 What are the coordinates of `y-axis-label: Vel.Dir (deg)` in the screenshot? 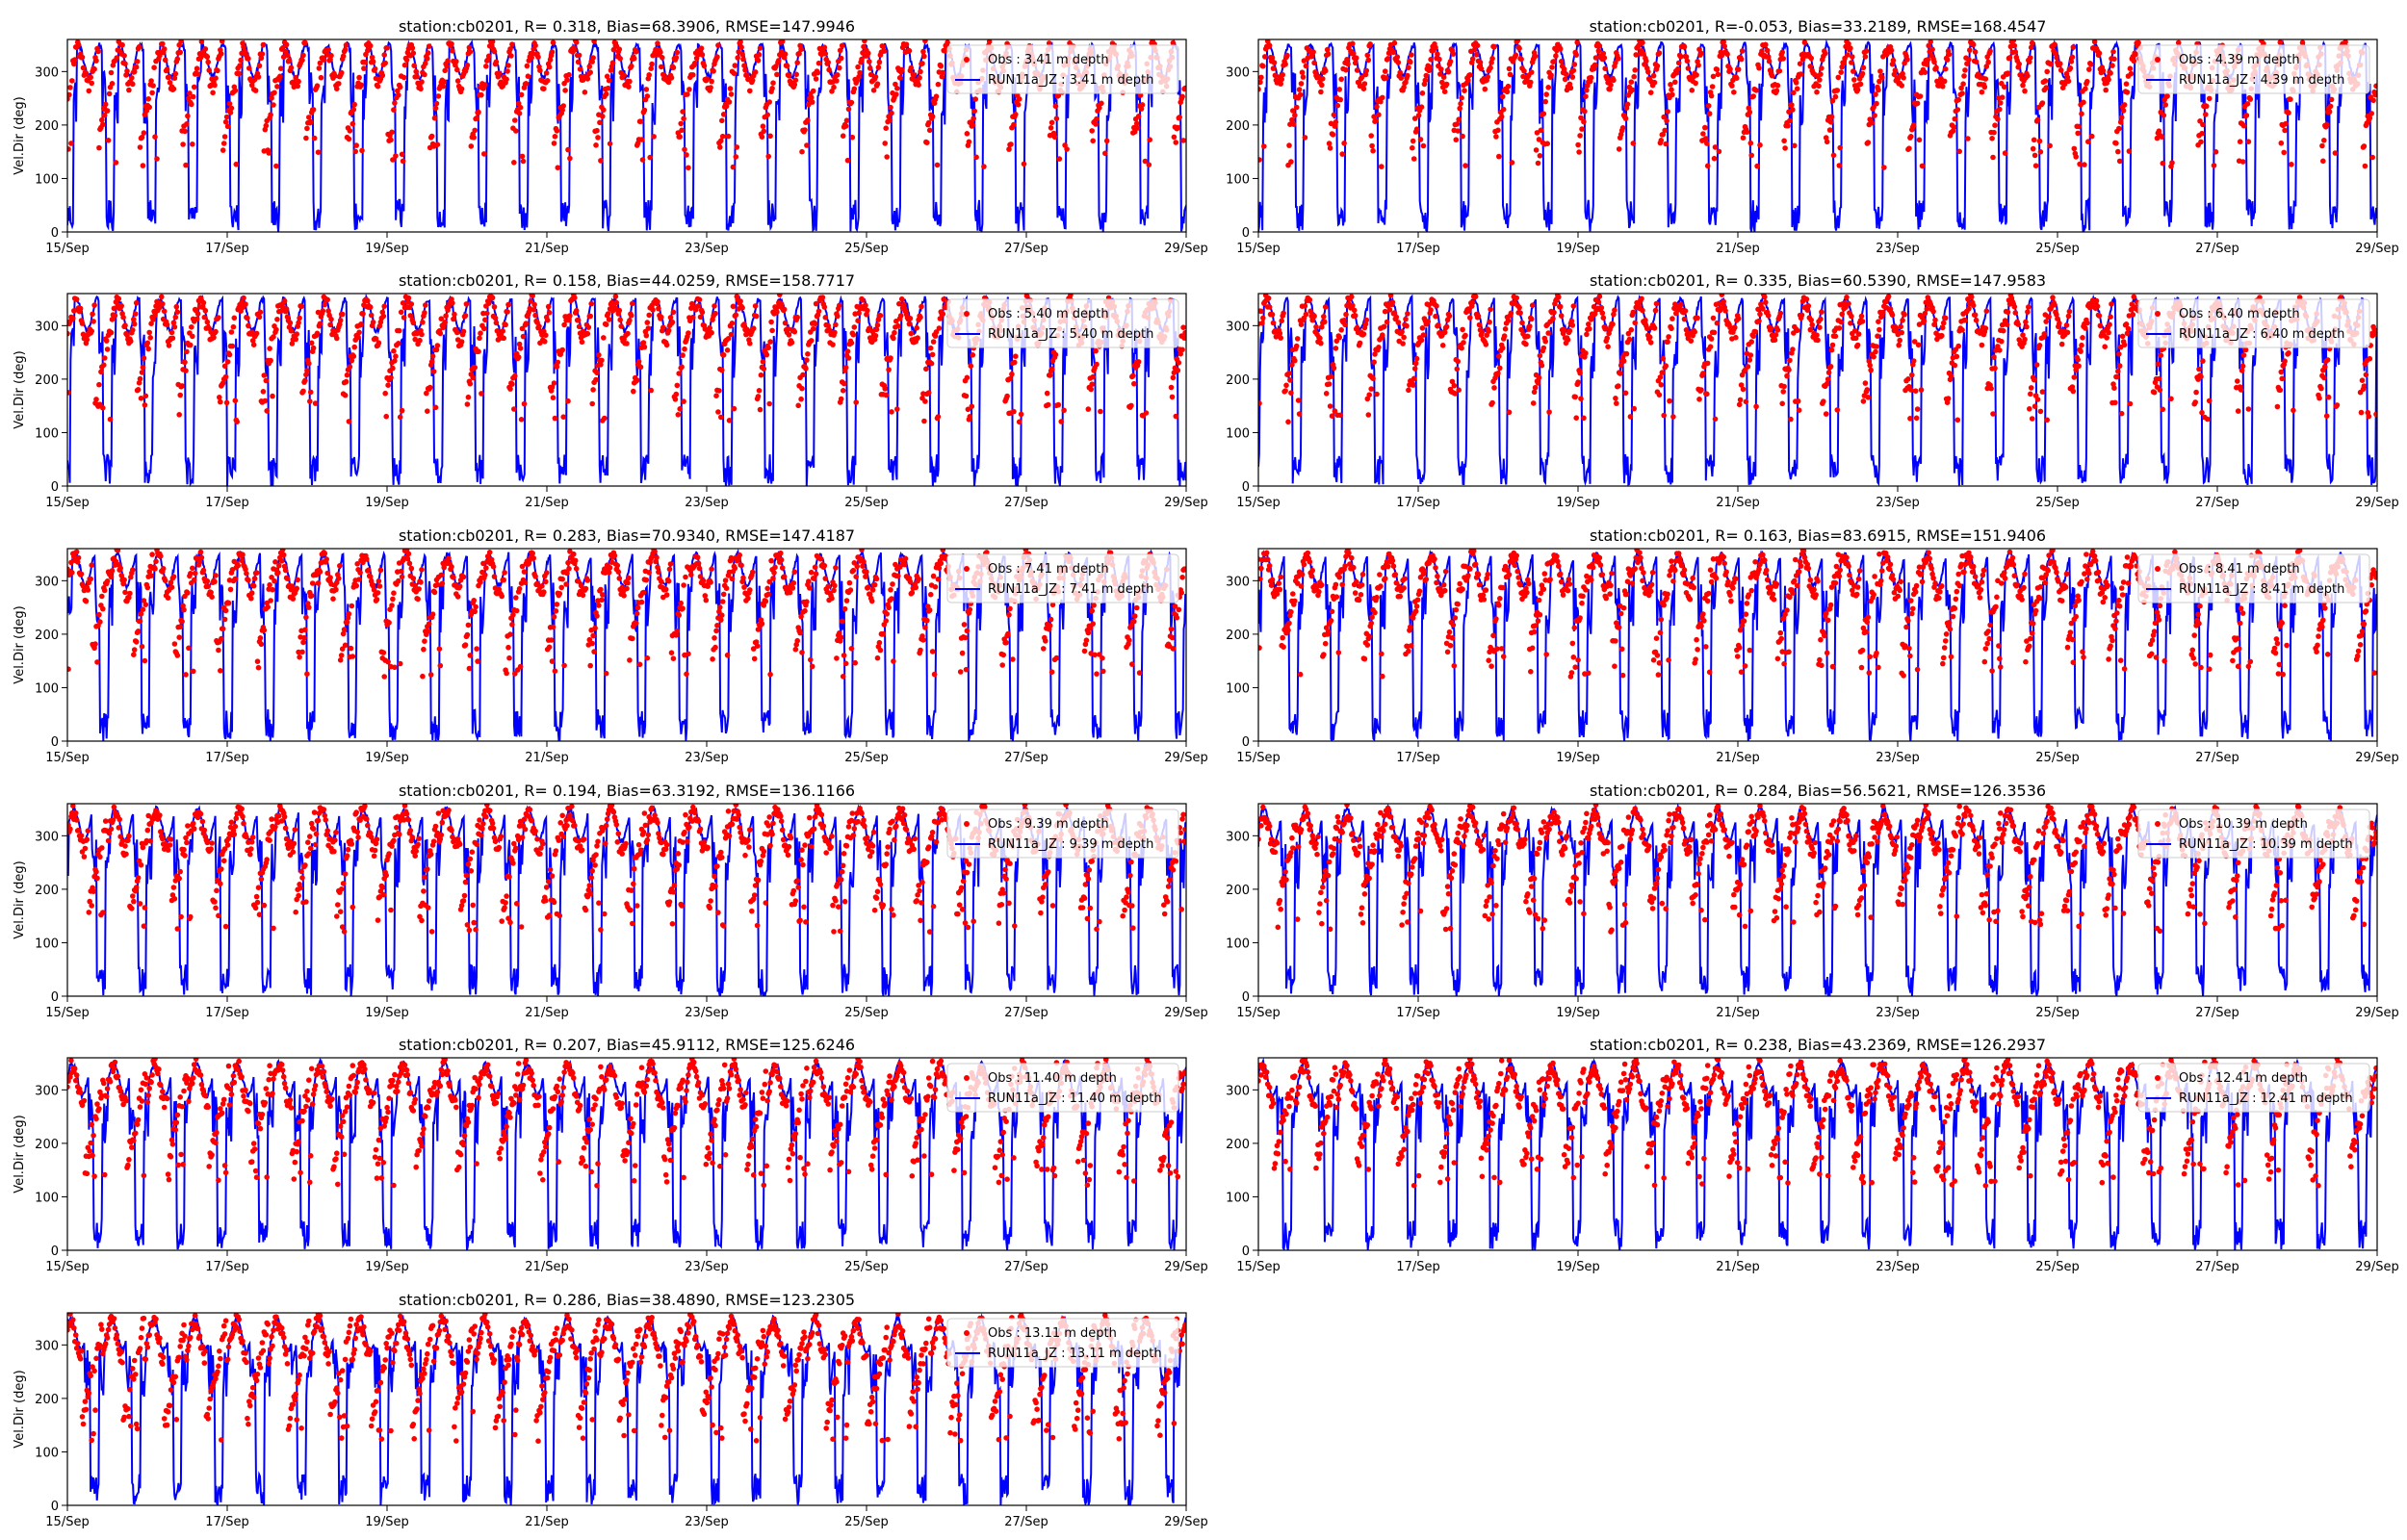 It's located at (20, 135).